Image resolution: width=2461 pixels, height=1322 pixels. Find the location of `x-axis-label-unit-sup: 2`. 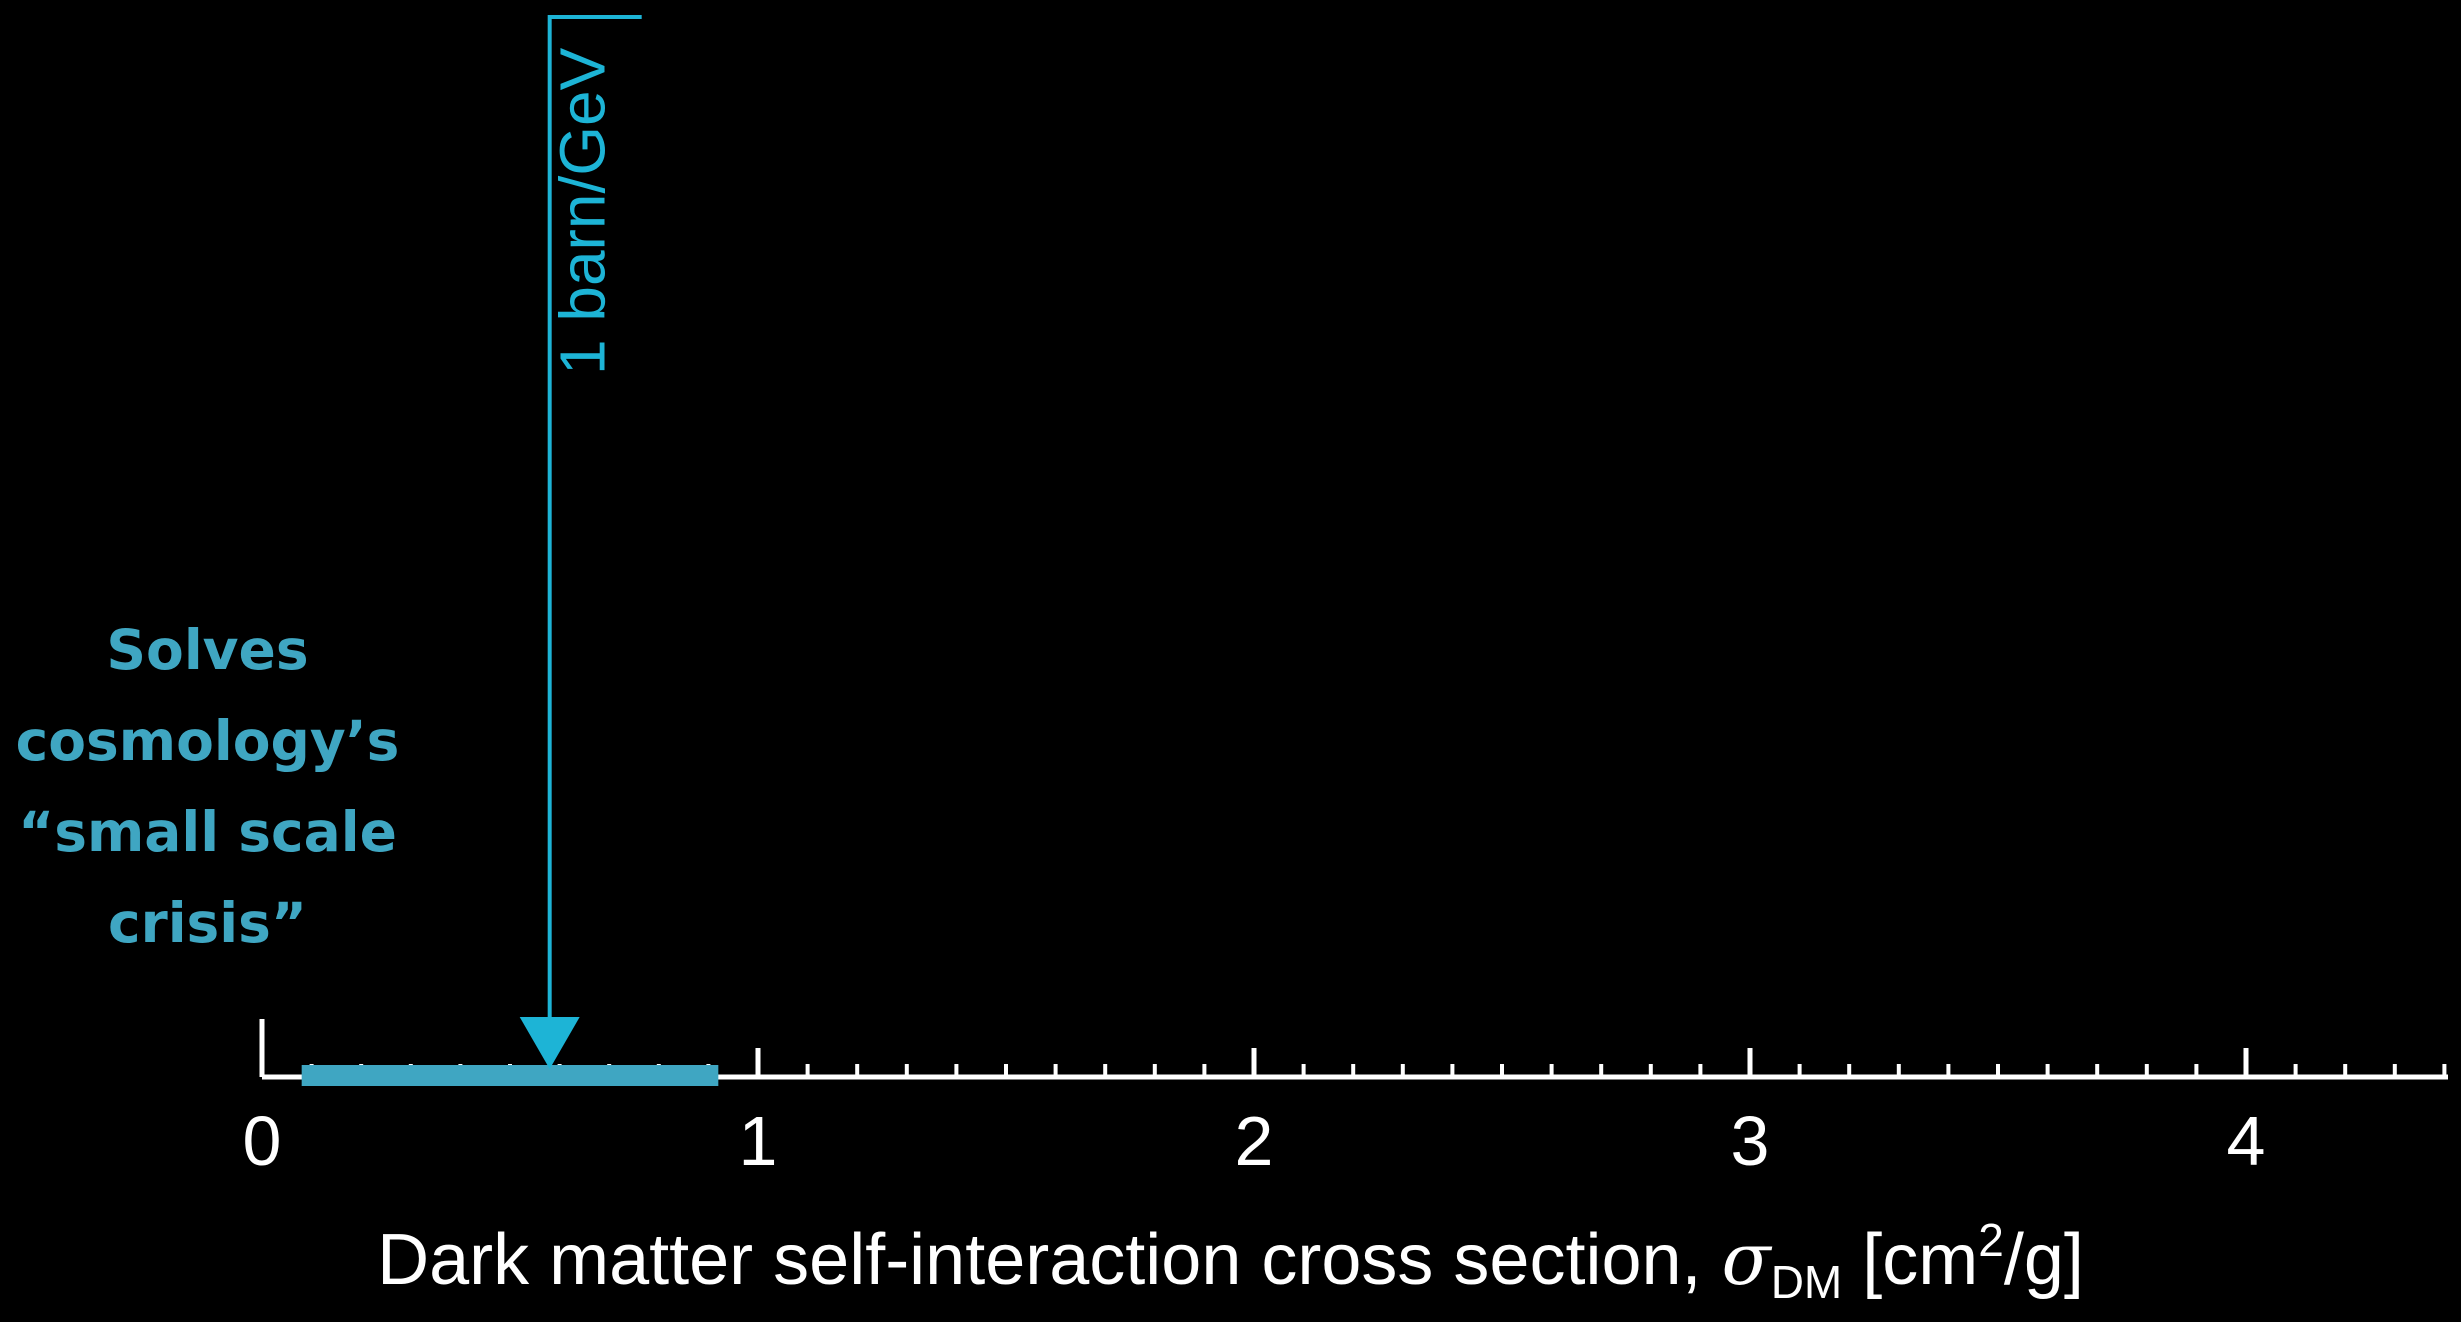

x-axis-label-unit-sup: 2 is located at coordinates (1991, 1240).